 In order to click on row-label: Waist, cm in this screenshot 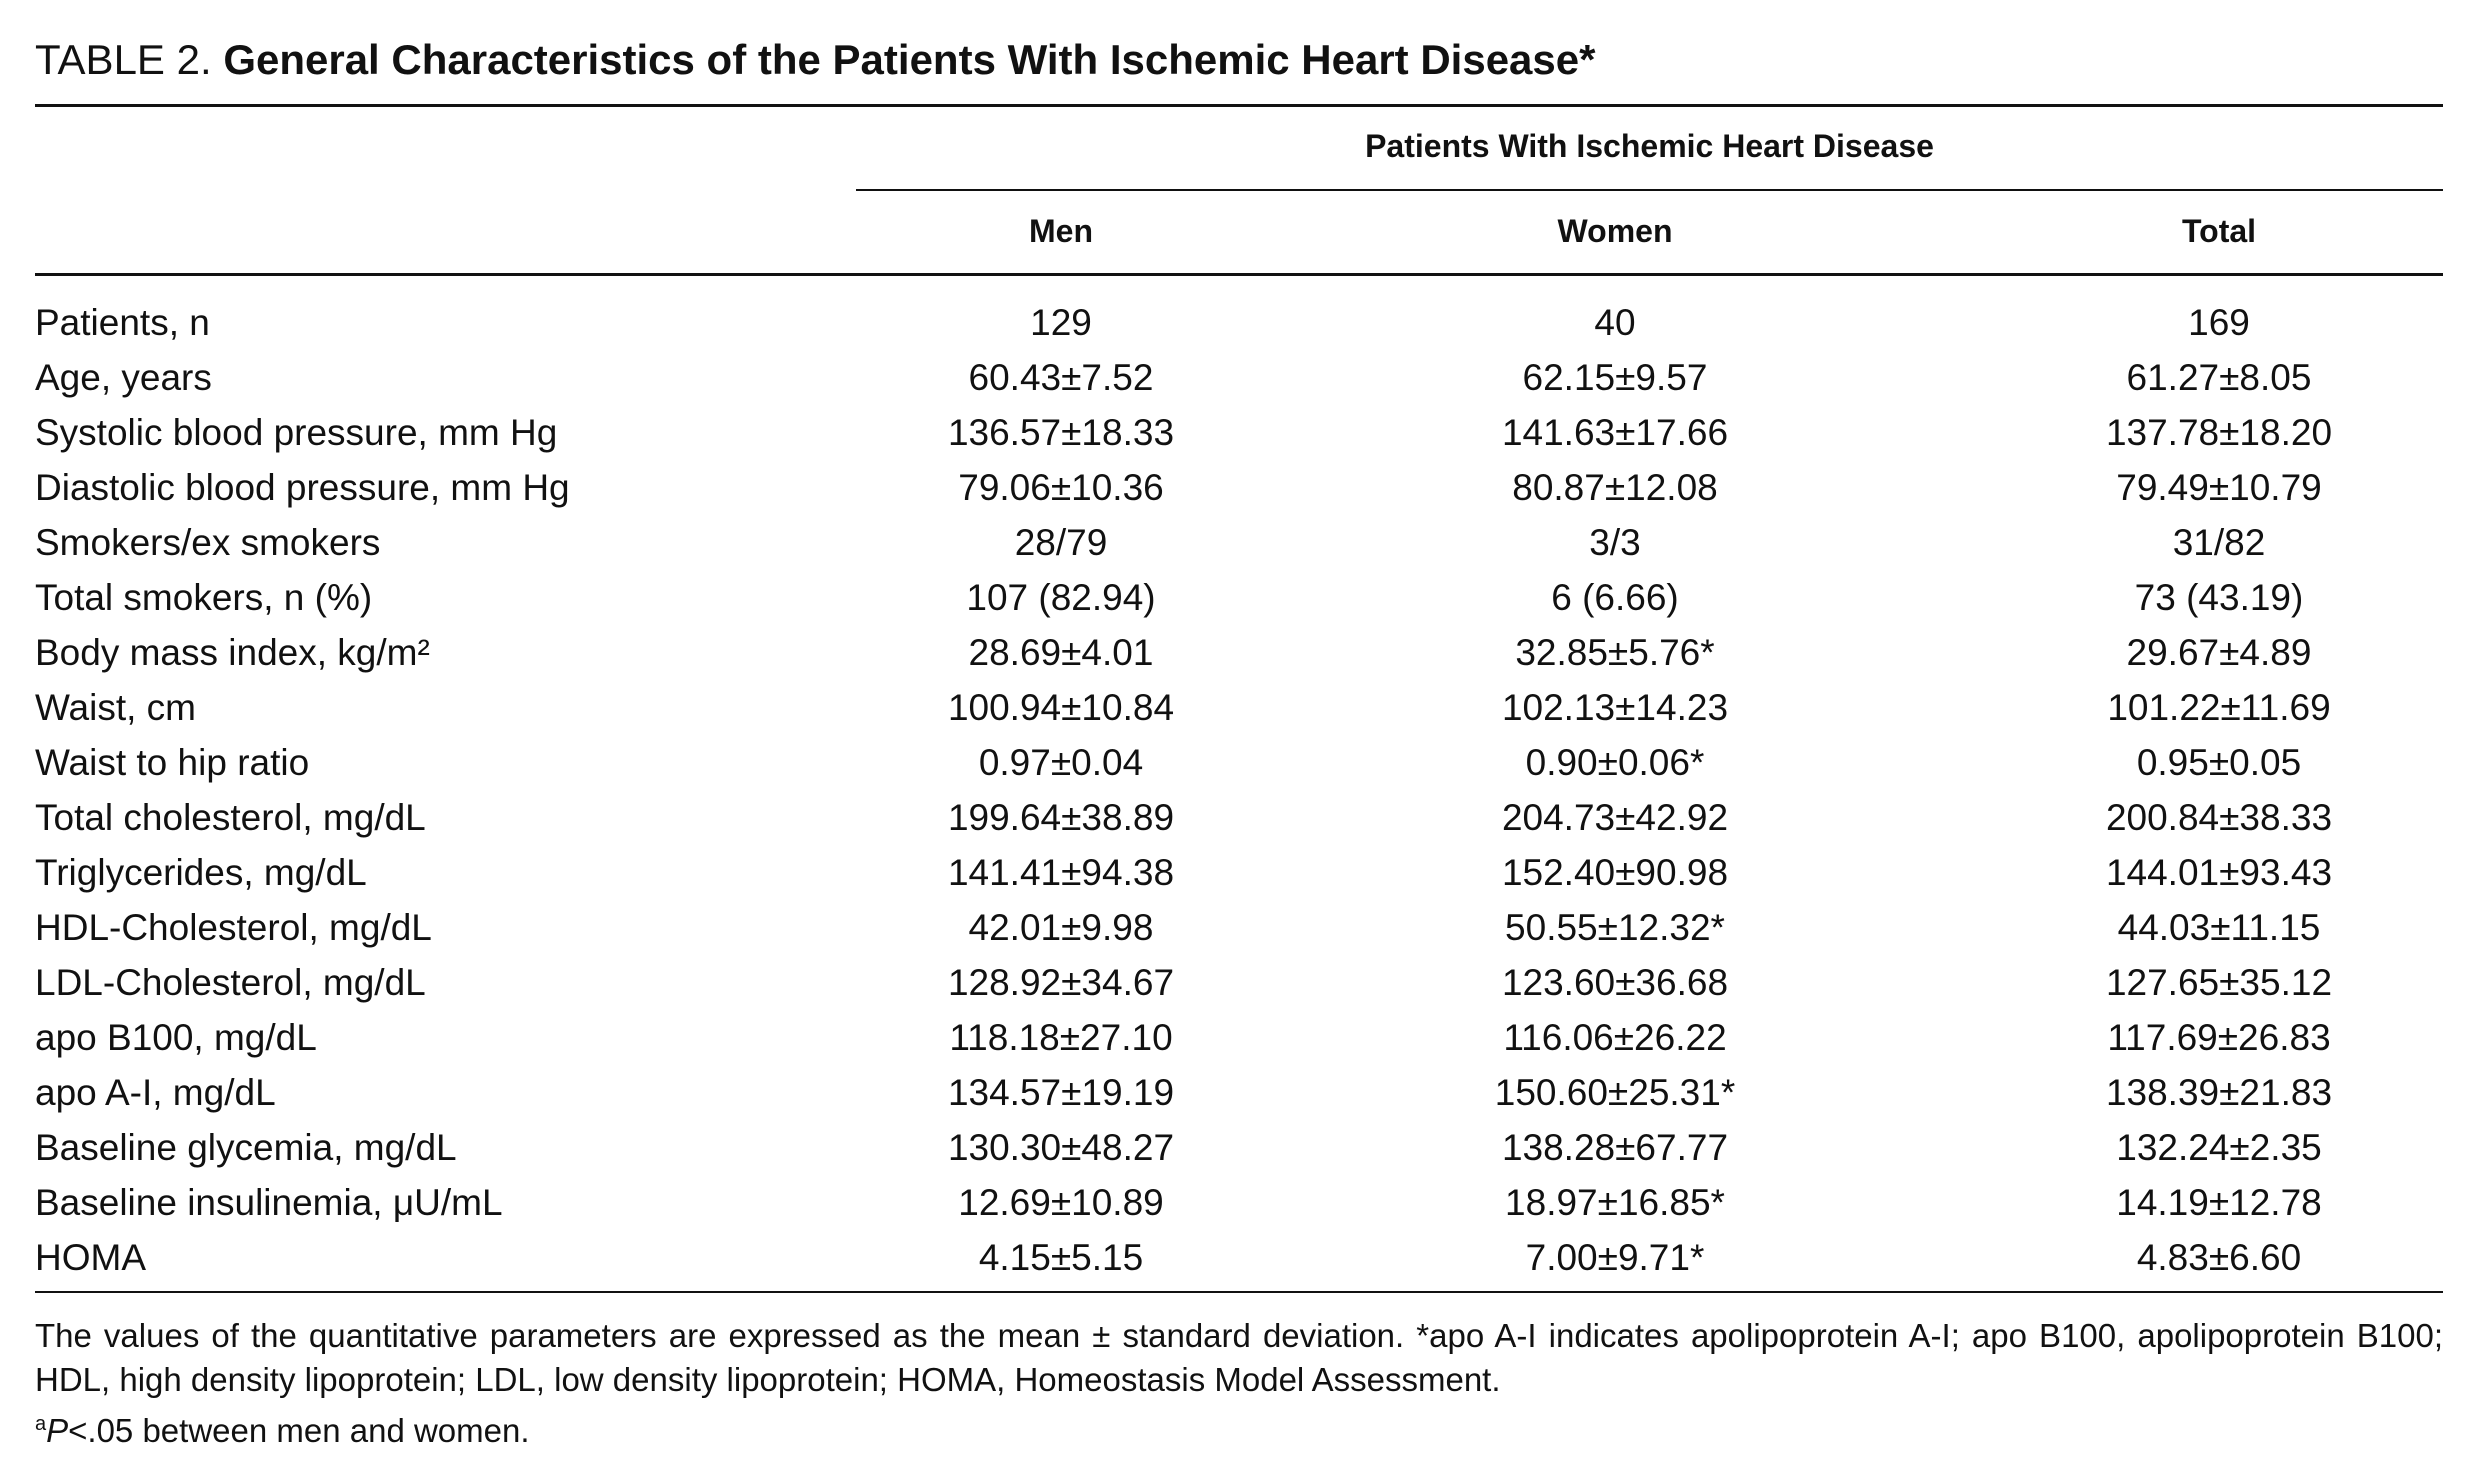, I will do `click(116, 707)`.